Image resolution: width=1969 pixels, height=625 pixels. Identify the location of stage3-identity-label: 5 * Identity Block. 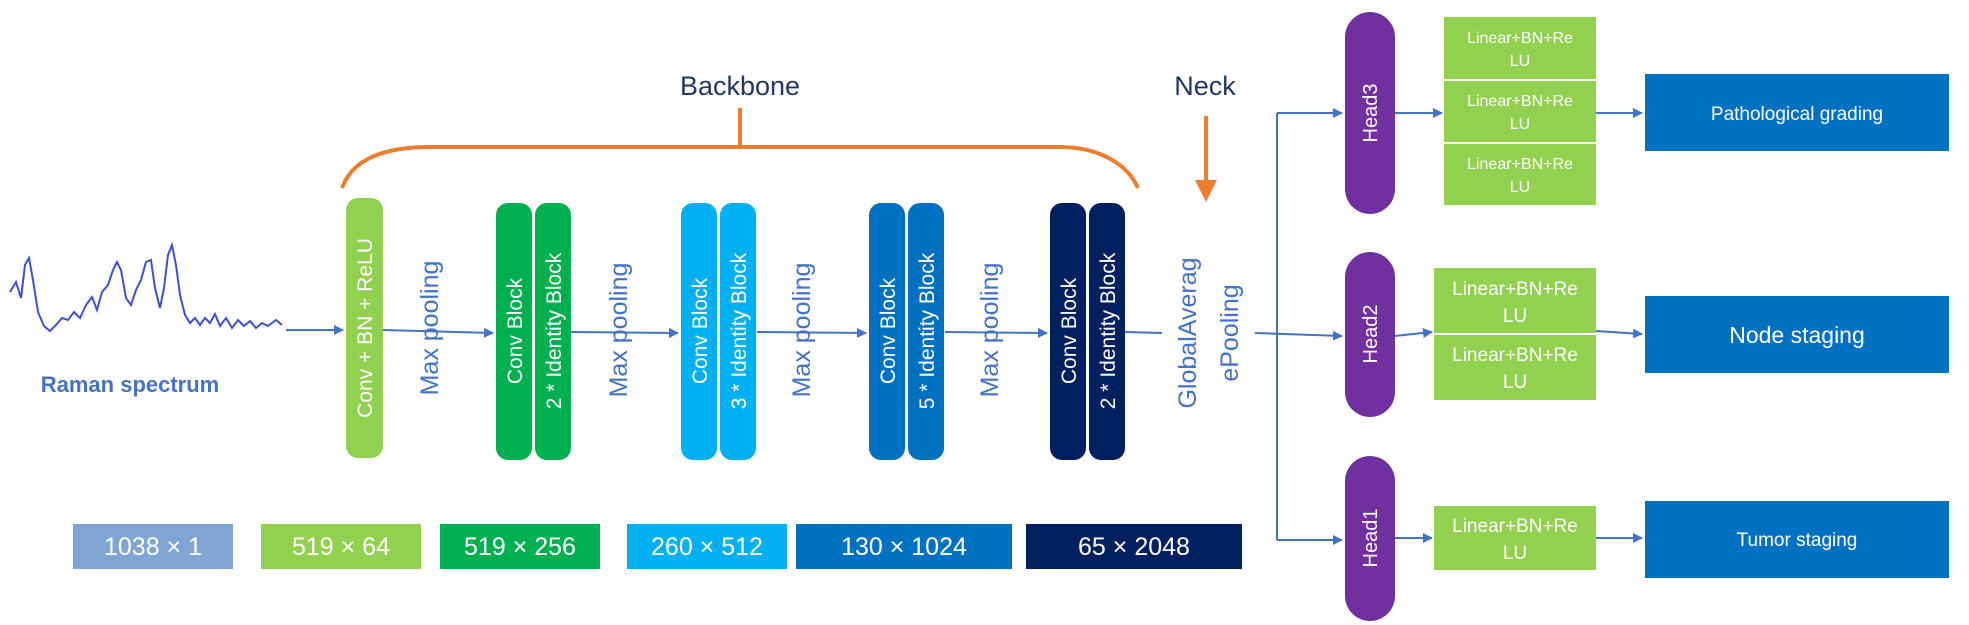
(927, 330).